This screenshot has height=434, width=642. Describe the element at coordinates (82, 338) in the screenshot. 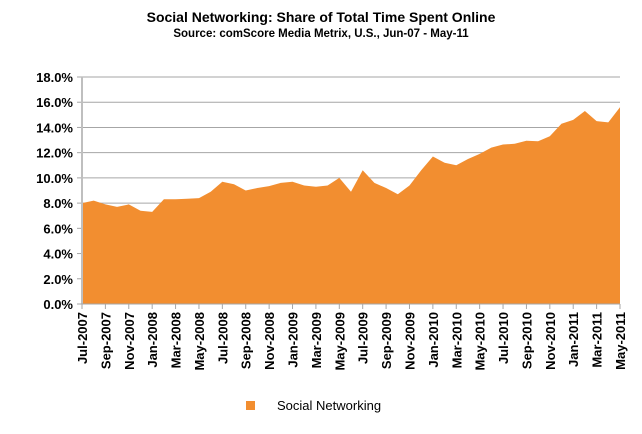

I see `x-tick-label: Jul-2007` at that location.